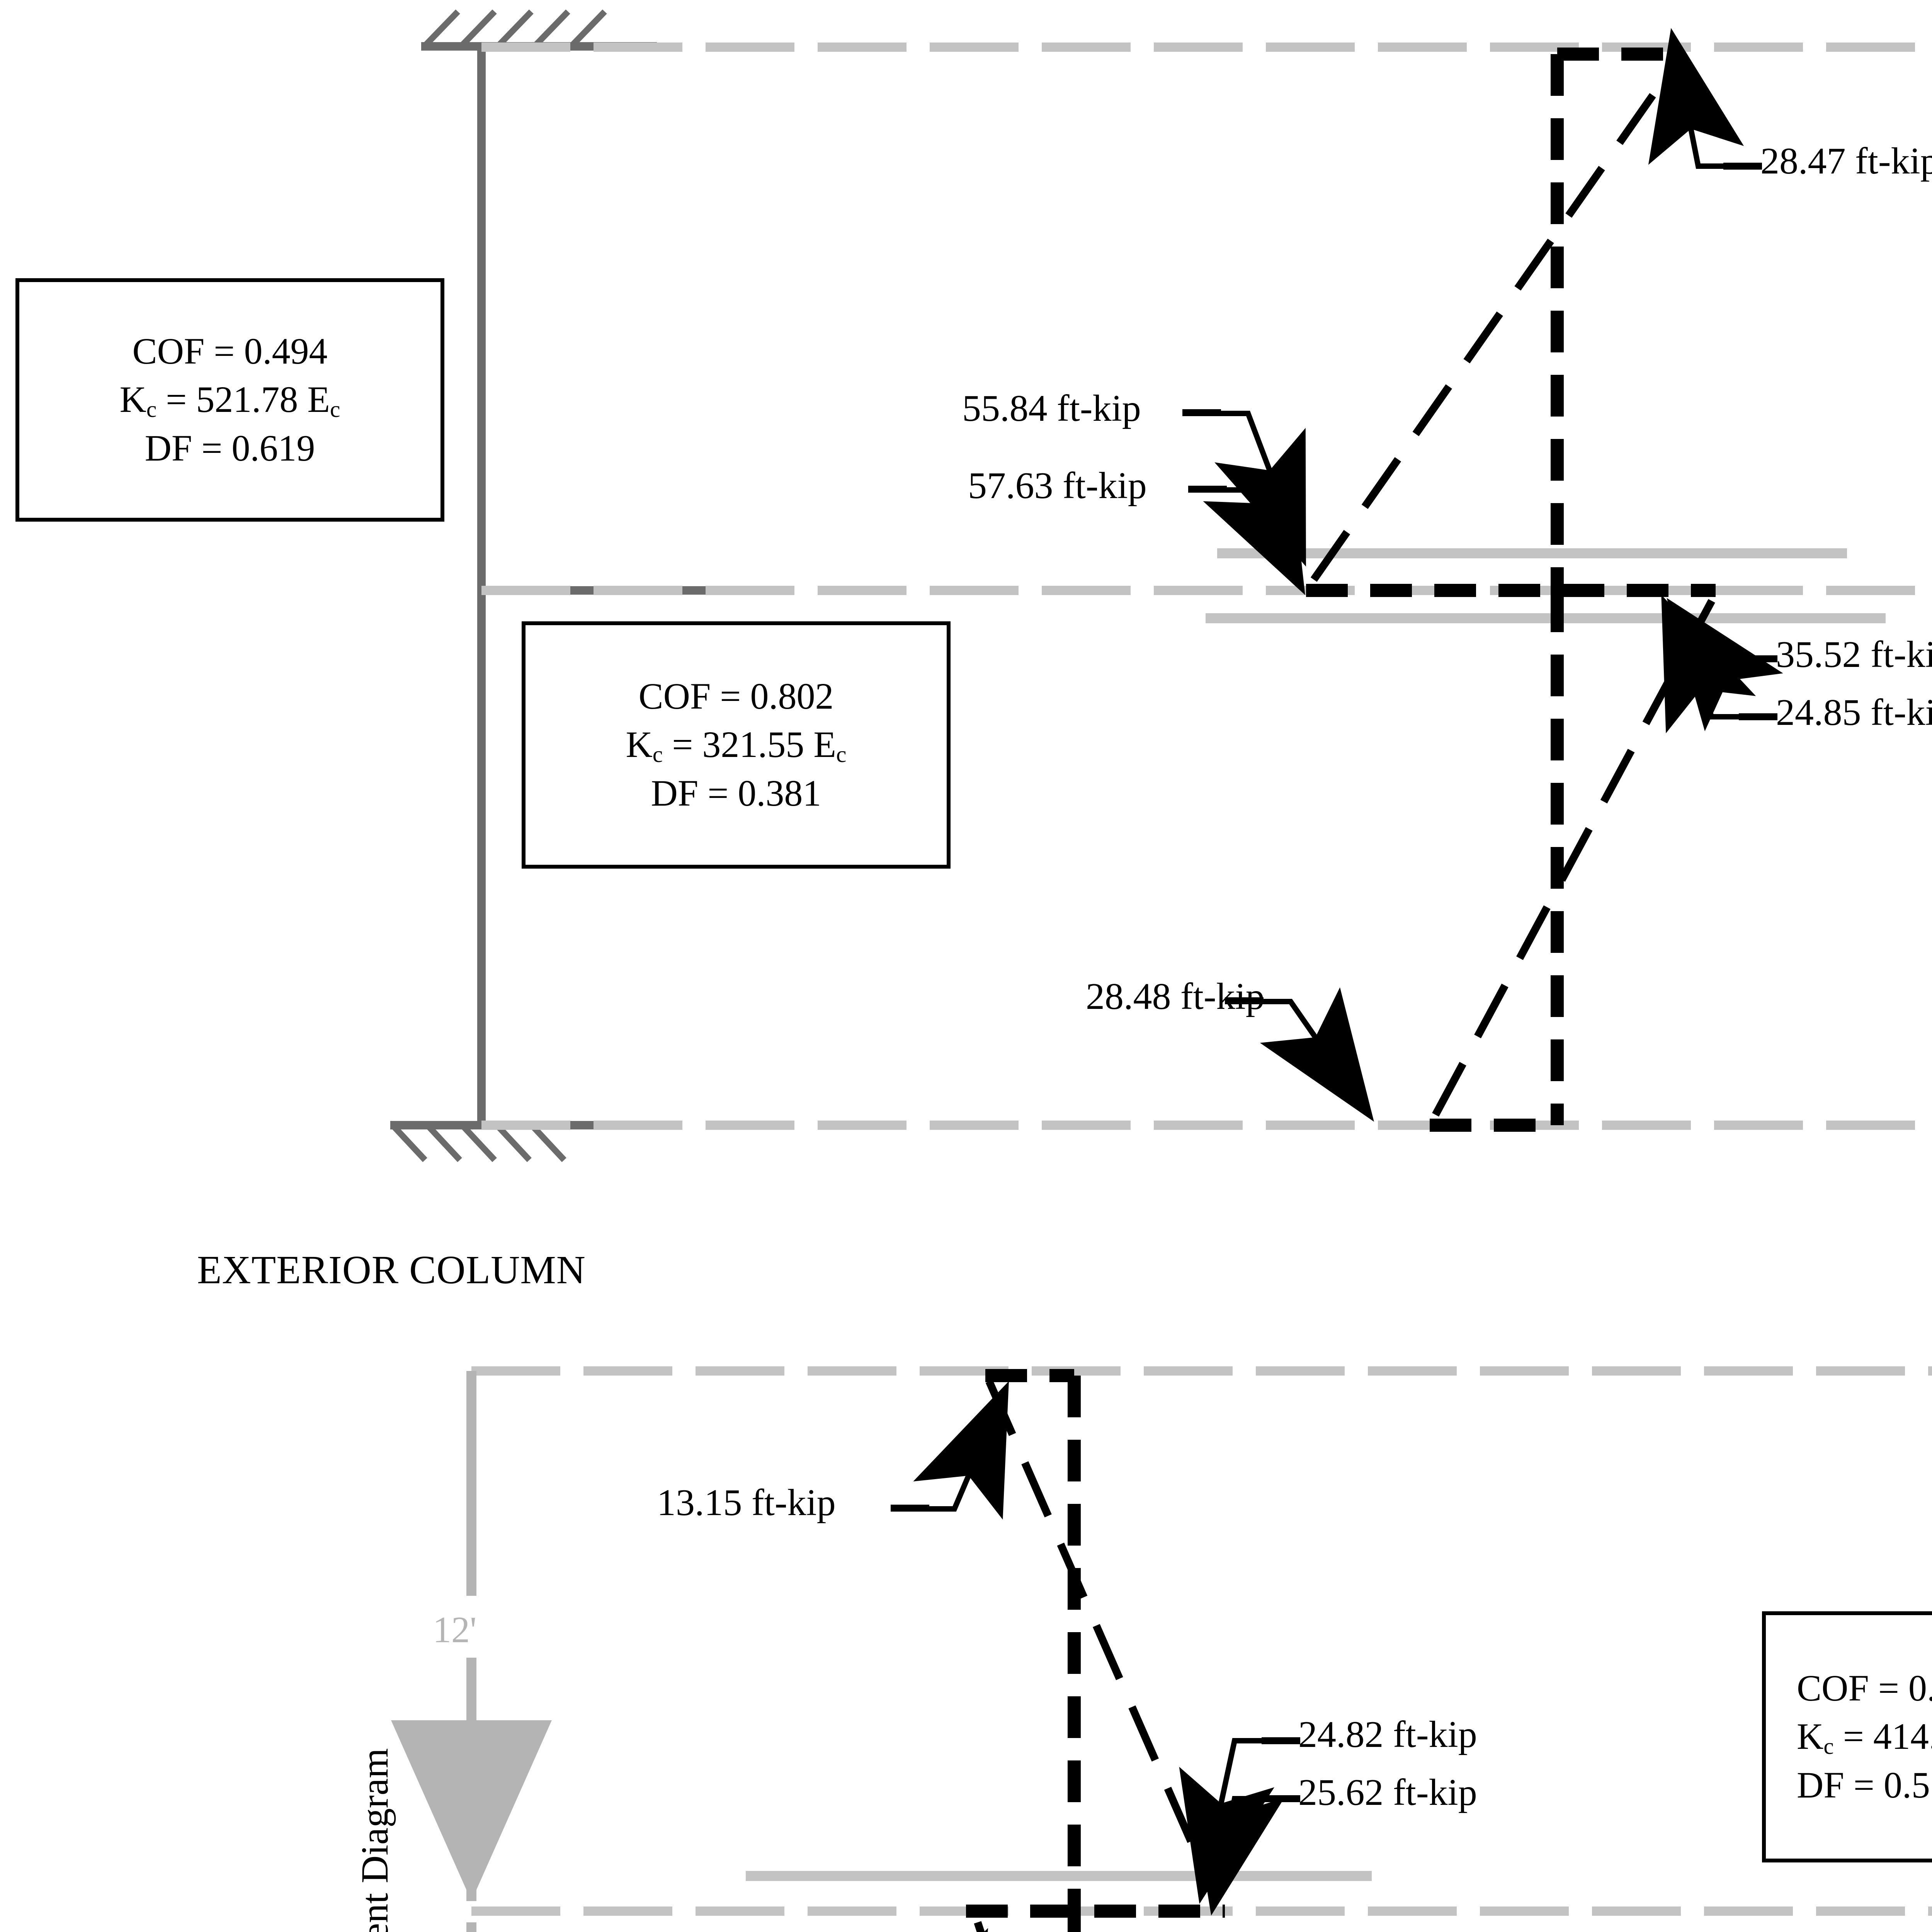  I want to click on kc-value: Kc = 521.78 Ec, so click(230, 400).